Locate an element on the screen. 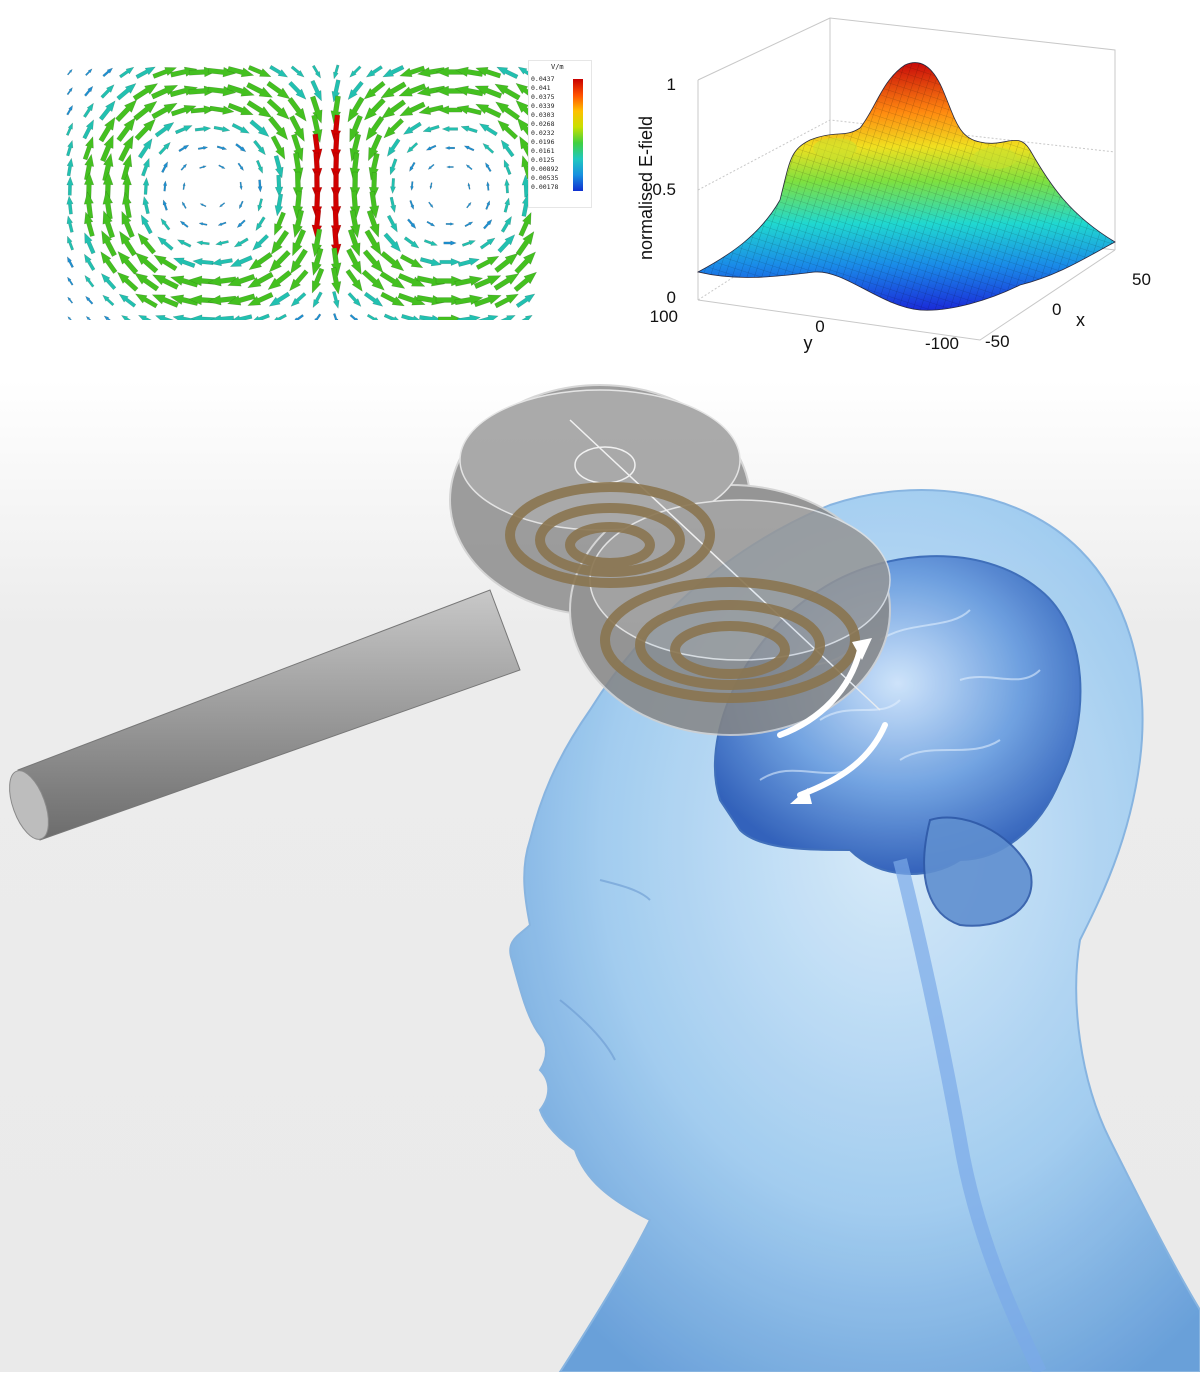 Image resolution: width=1200 pixels, height=1377 pixels. colorbar-gradient is located at coordinates (578, 135).